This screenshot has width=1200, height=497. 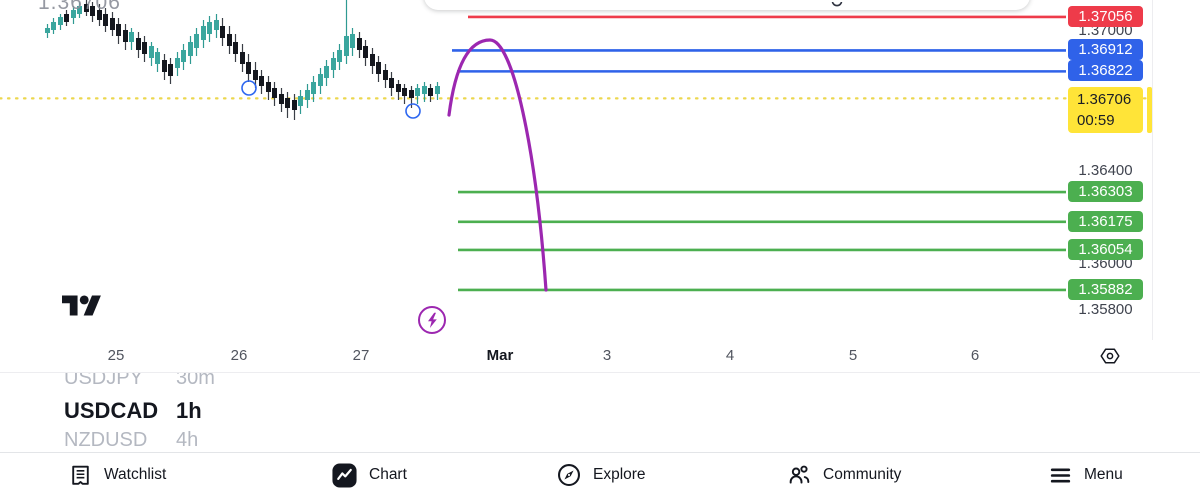 What do you see at coordinates (1105, 50) in the screenshot?
I see `price-level-label: 1.36912` at bounding box center [1105, 50].